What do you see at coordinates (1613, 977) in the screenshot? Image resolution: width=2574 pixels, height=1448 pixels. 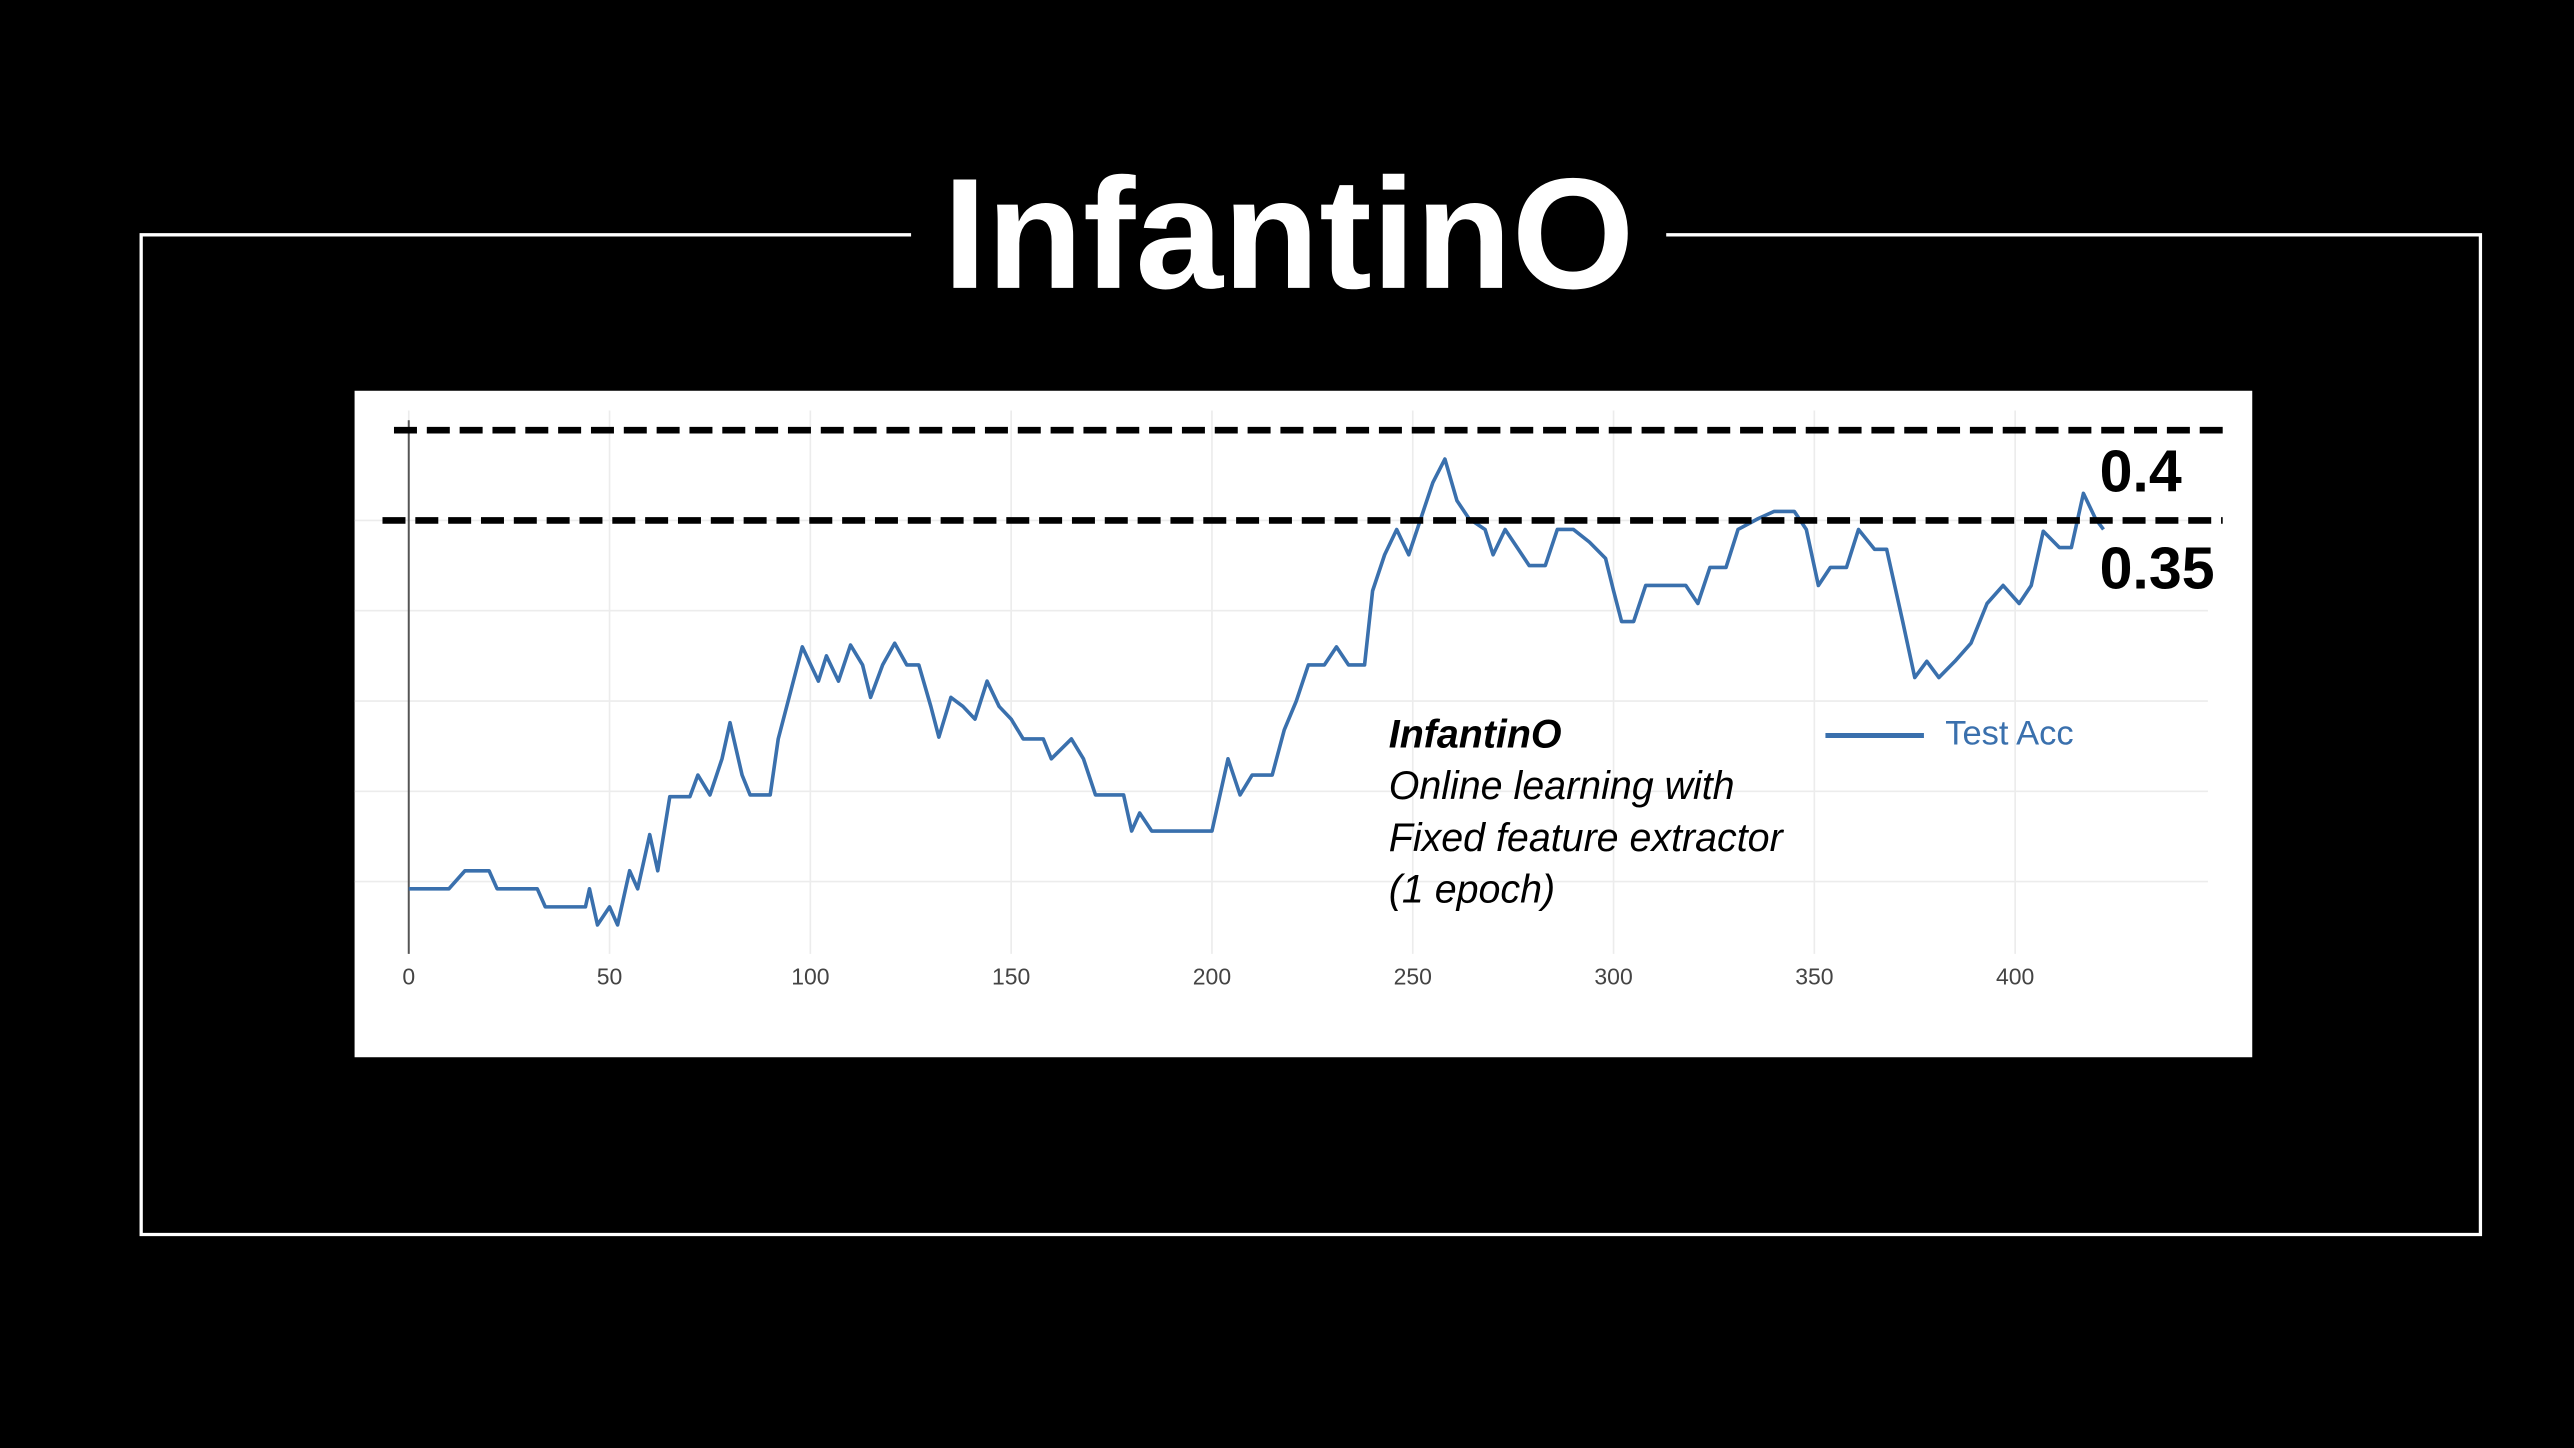 I see `x-tick-label: 300` at bounding box center [1613, 977].